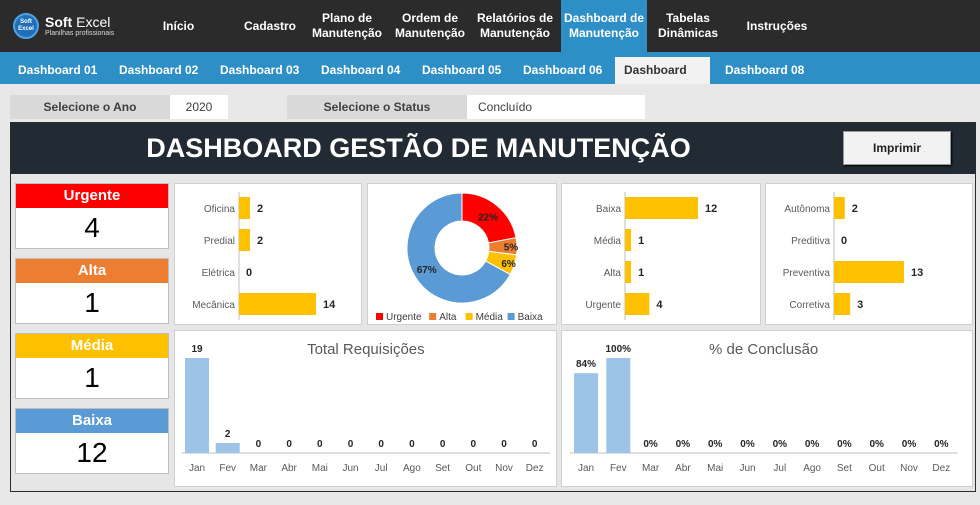 The image size is (980, 505). I want to click on tab-dashboard-02: Dashboard 02, so click(159, 70).